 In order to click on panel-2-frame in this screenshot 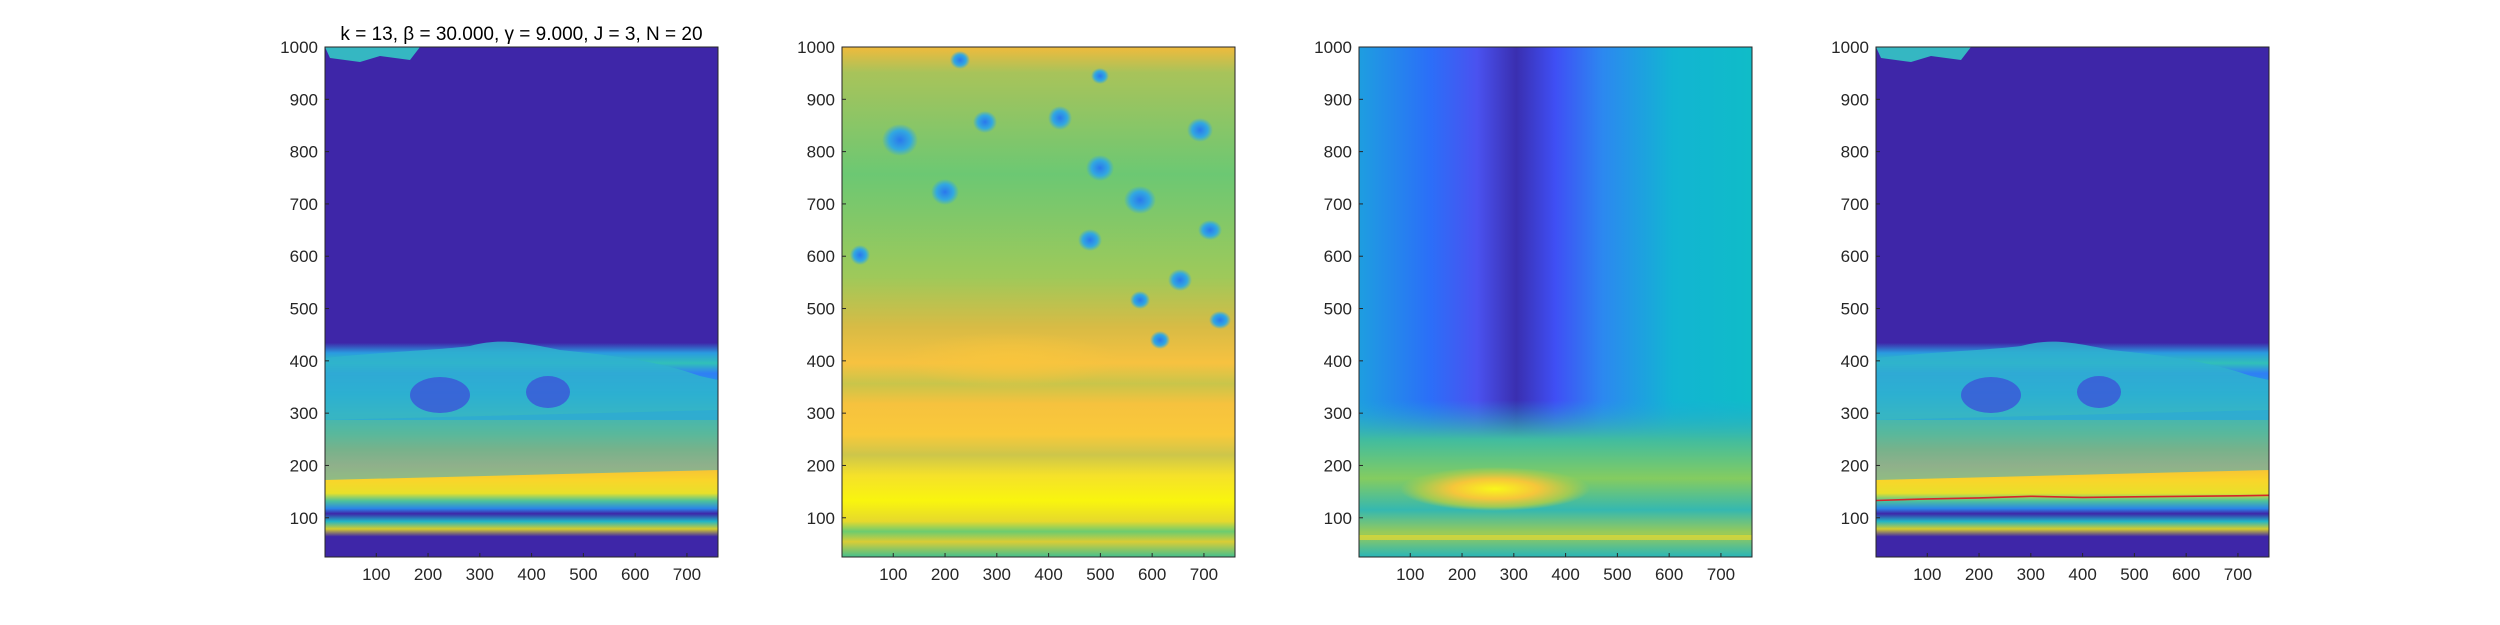, I will do `click(1038, 302)`.